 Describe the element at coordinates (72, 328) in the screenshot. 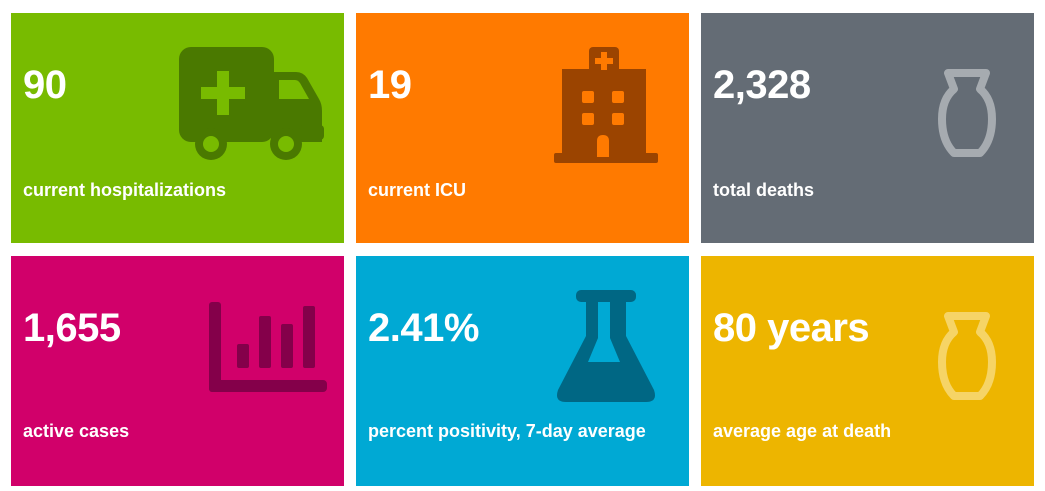

I see `tile-value: 1,655` at that location.